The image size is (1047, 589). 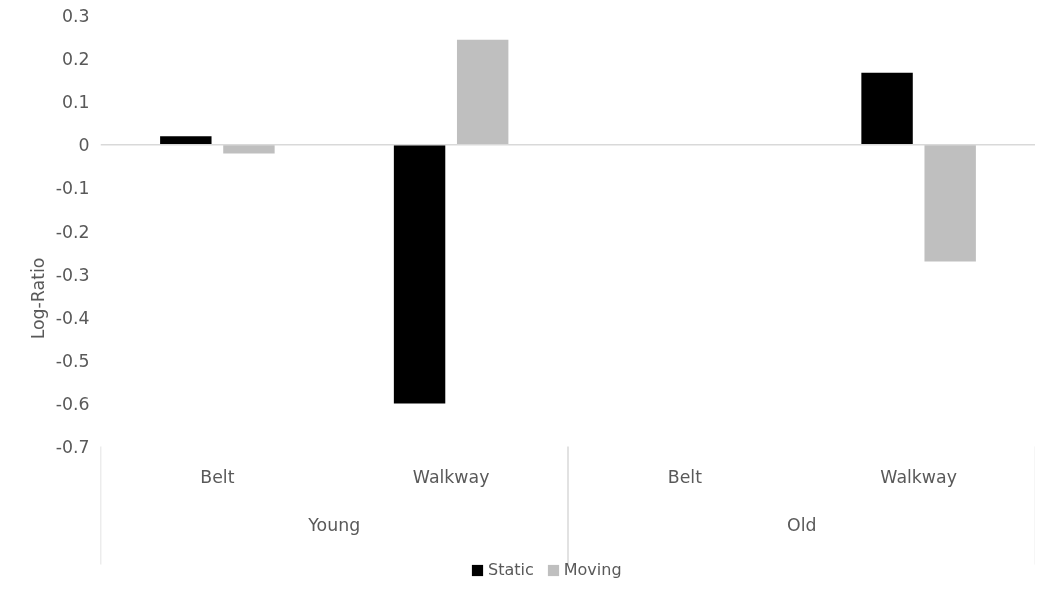 I want to click on y-tick-label: 0, so click(x=84, y=145).